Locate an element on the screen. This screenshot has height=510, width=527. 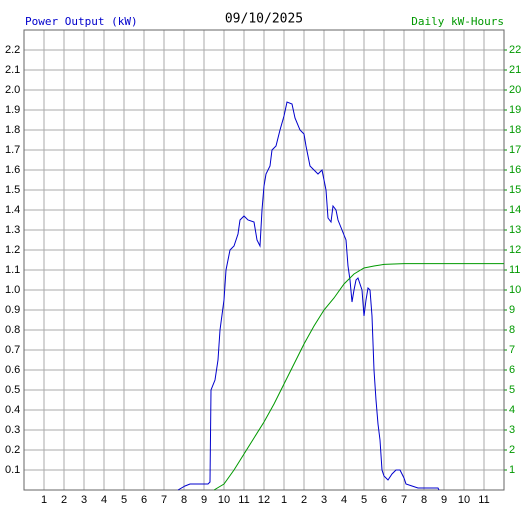
y2-tick-label: 15 is located at coordinates (515, 190).